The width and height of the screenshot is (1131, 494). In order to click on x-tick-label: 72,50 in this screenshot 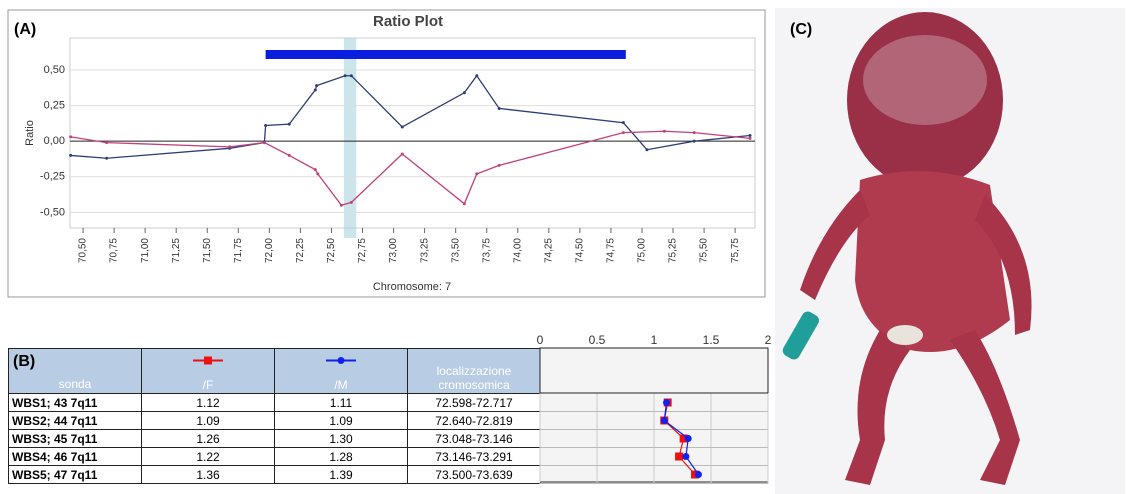, I will do `click(331, 250)`.